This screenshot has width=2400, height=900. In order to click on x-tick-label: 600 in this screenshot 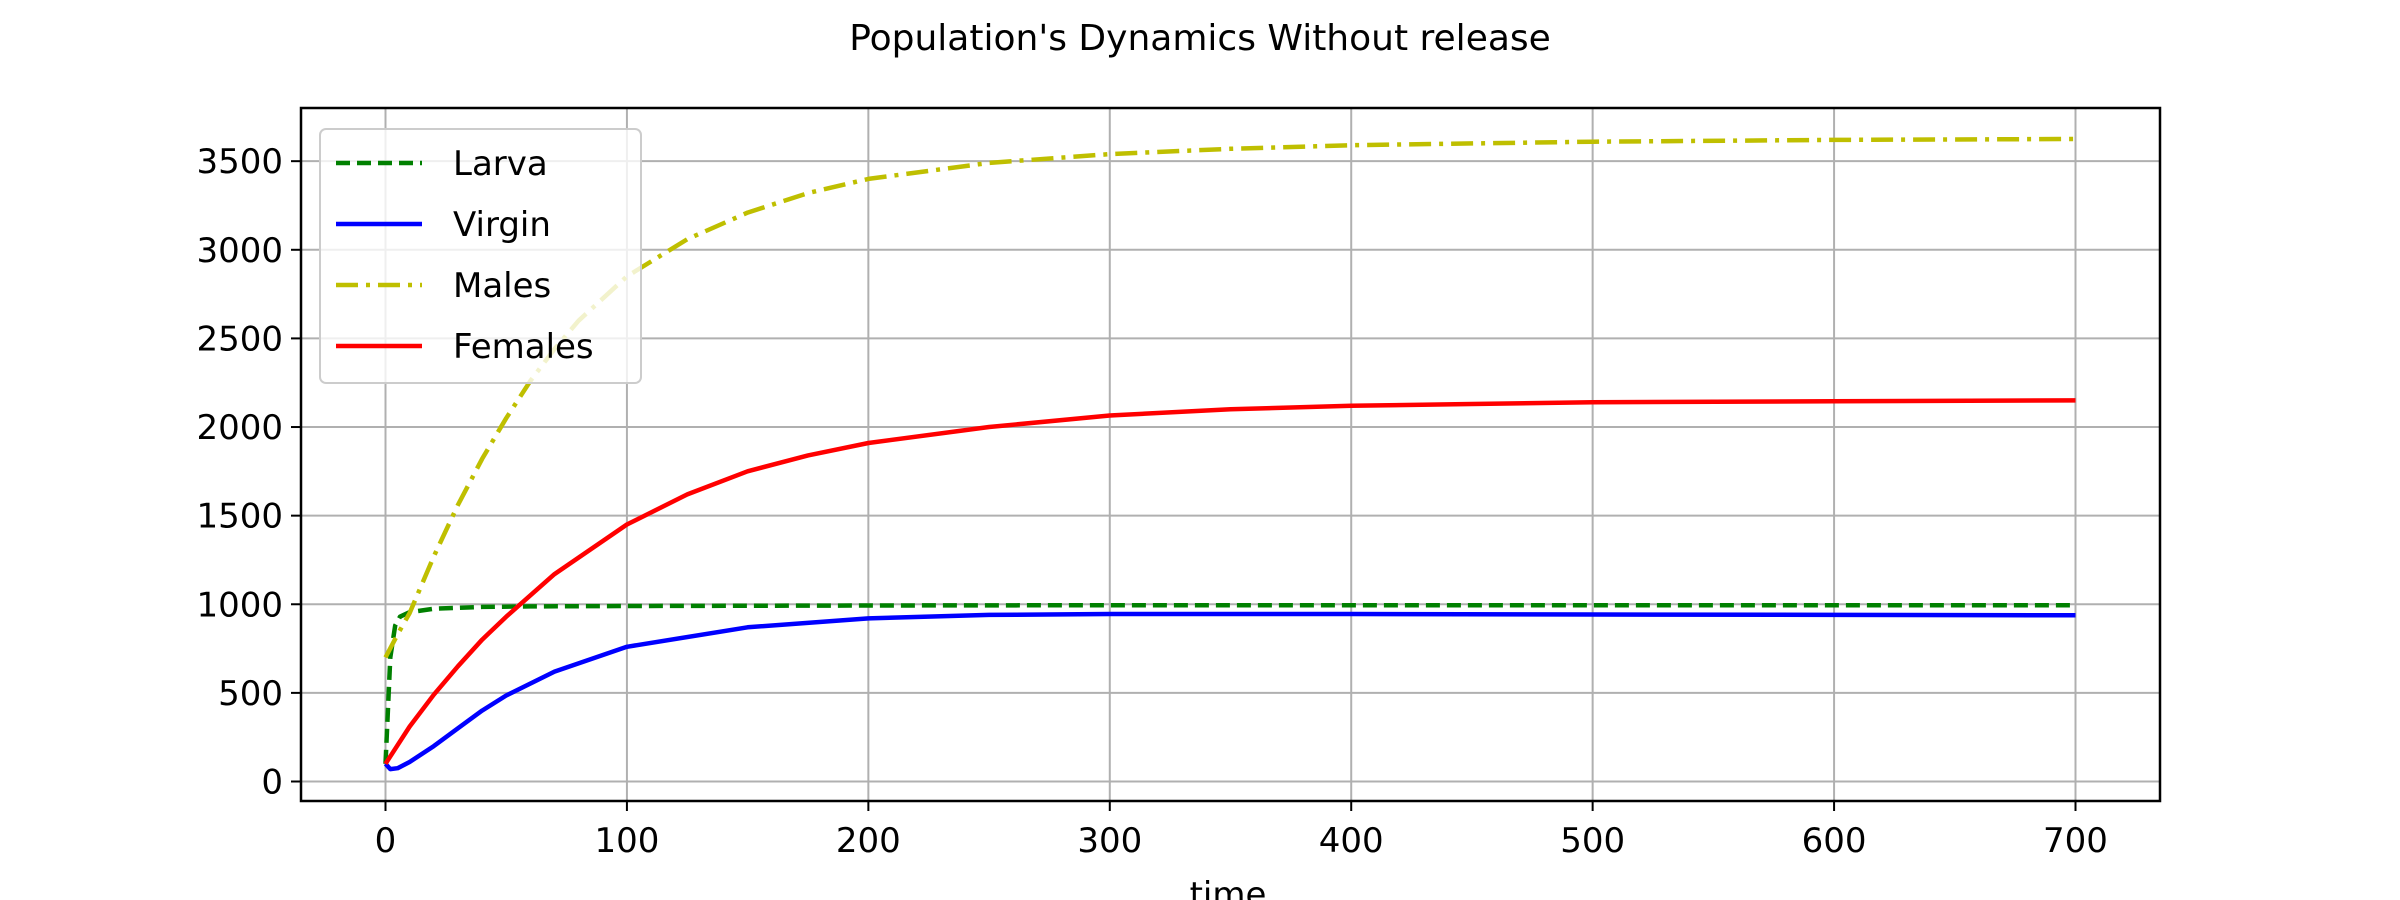, I will do `click(1834, 841)`.